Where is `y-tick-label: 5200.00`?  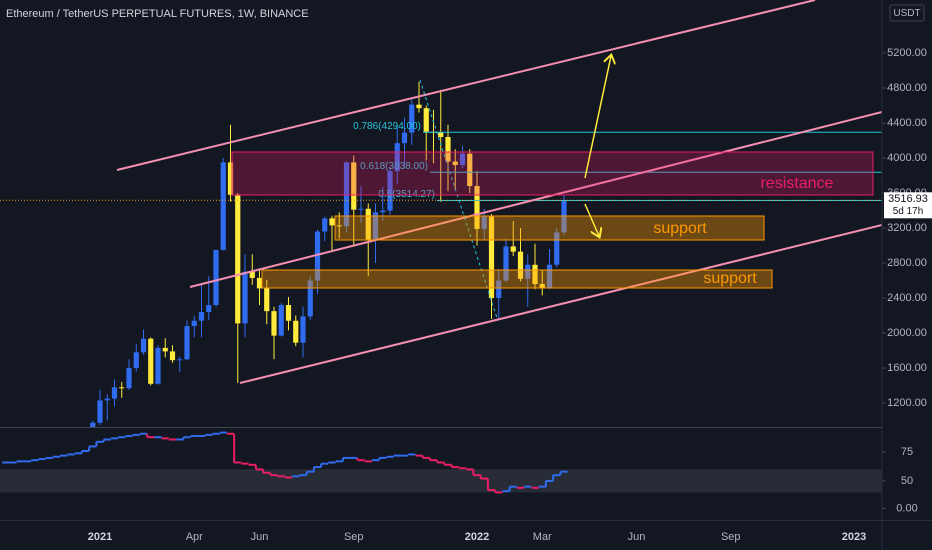
y-tick-label: 5200.00 is located at coordinates (907, 53).